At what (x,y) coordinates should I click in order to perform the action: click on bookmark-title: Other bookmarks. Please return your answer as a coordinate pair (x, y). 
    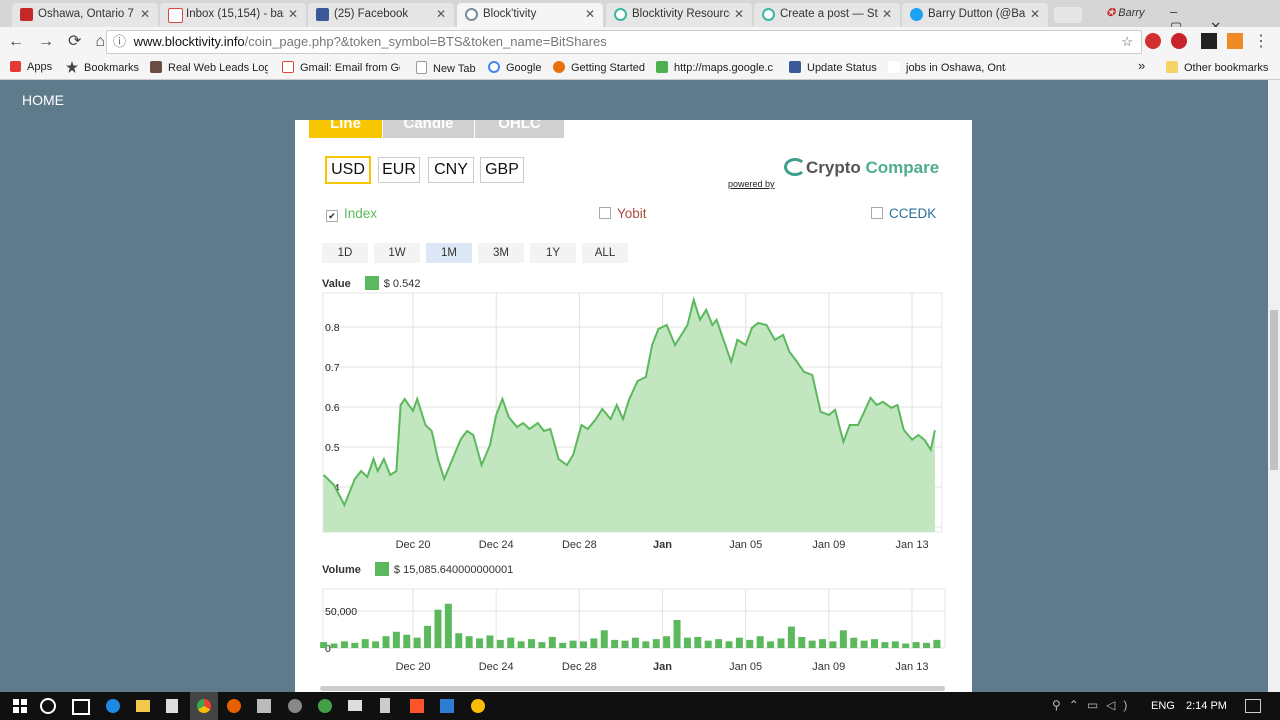
    Looking at the image, I should click on (1226, 68).